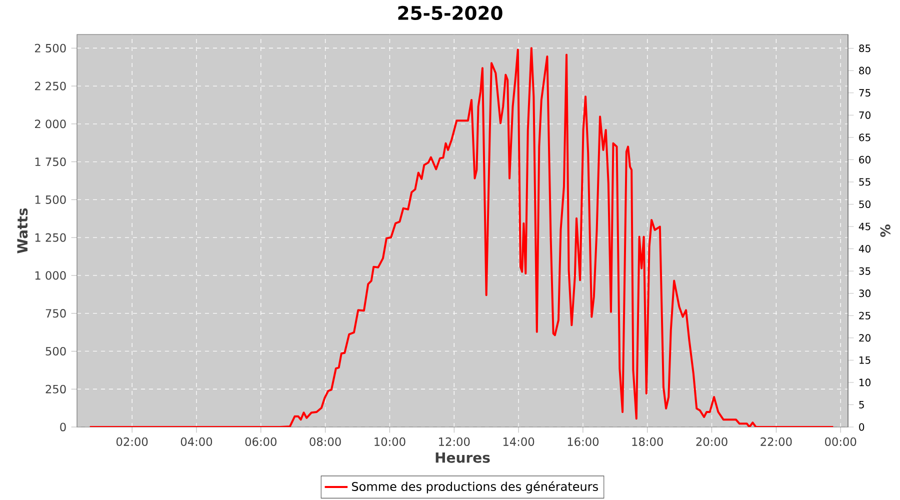 The image size is (900, 500). What do you see at coordinates (50, 275) in the screenshot?
I see `y-tick-label: 1 000` at bounding box center [50, 275].